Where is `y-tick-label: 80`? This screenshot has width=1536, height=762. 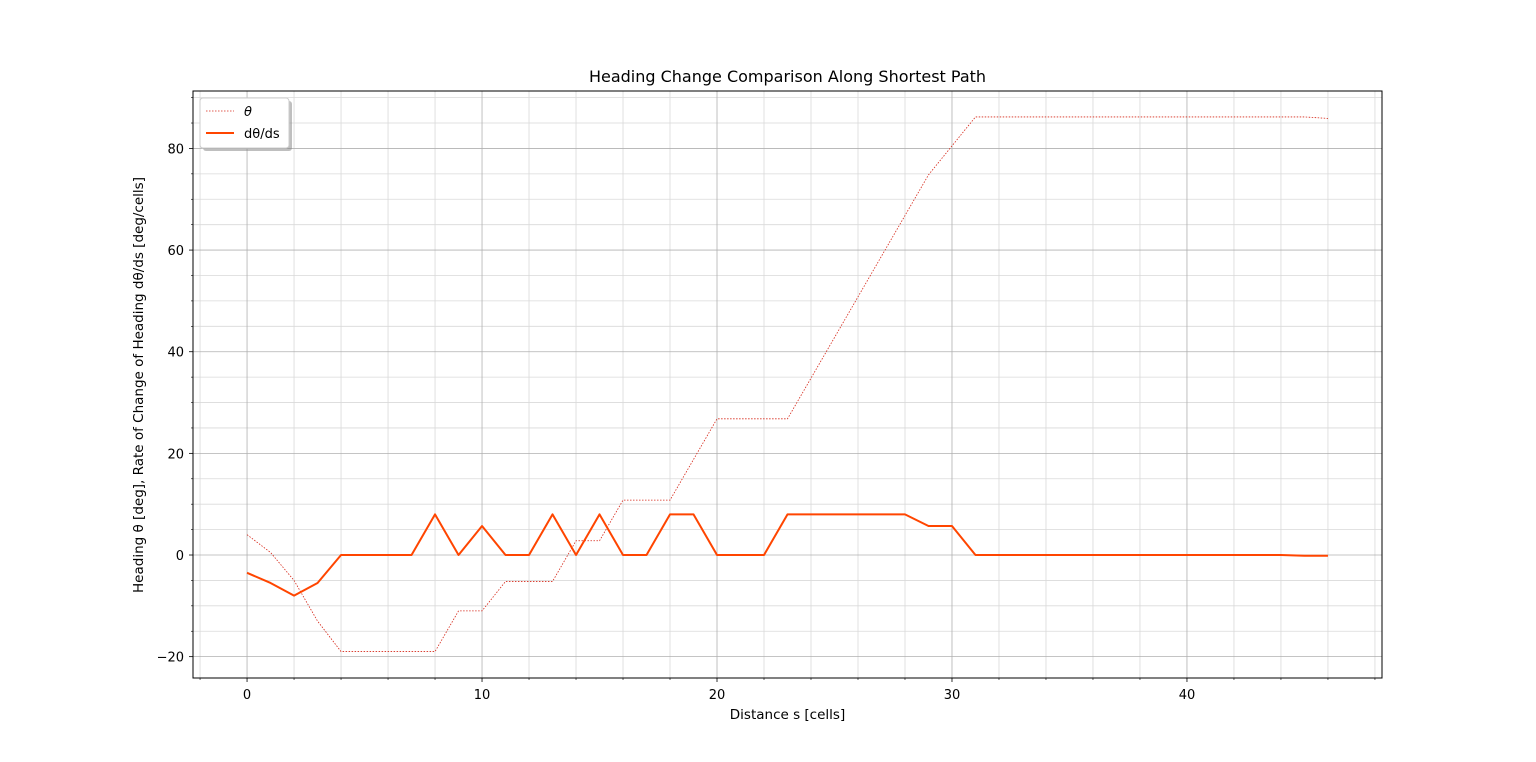 y-tick-label: 80 is located at coordinates (175, 149).